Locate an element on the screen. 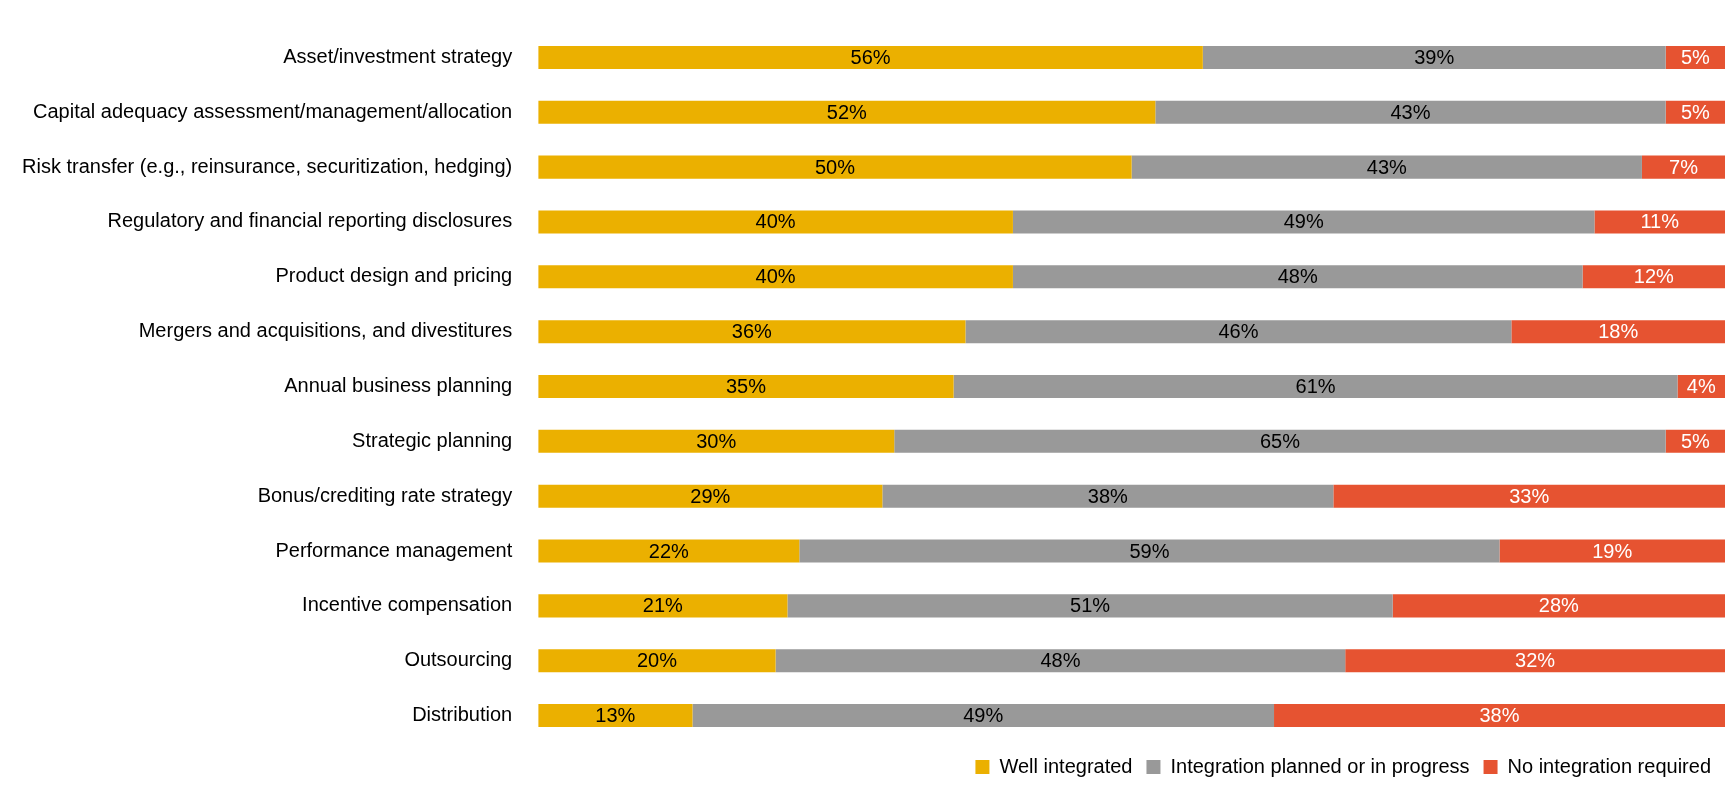 This screenshot has width=1733, height=787. data-label: 36% is located at coordinates (752, 331).